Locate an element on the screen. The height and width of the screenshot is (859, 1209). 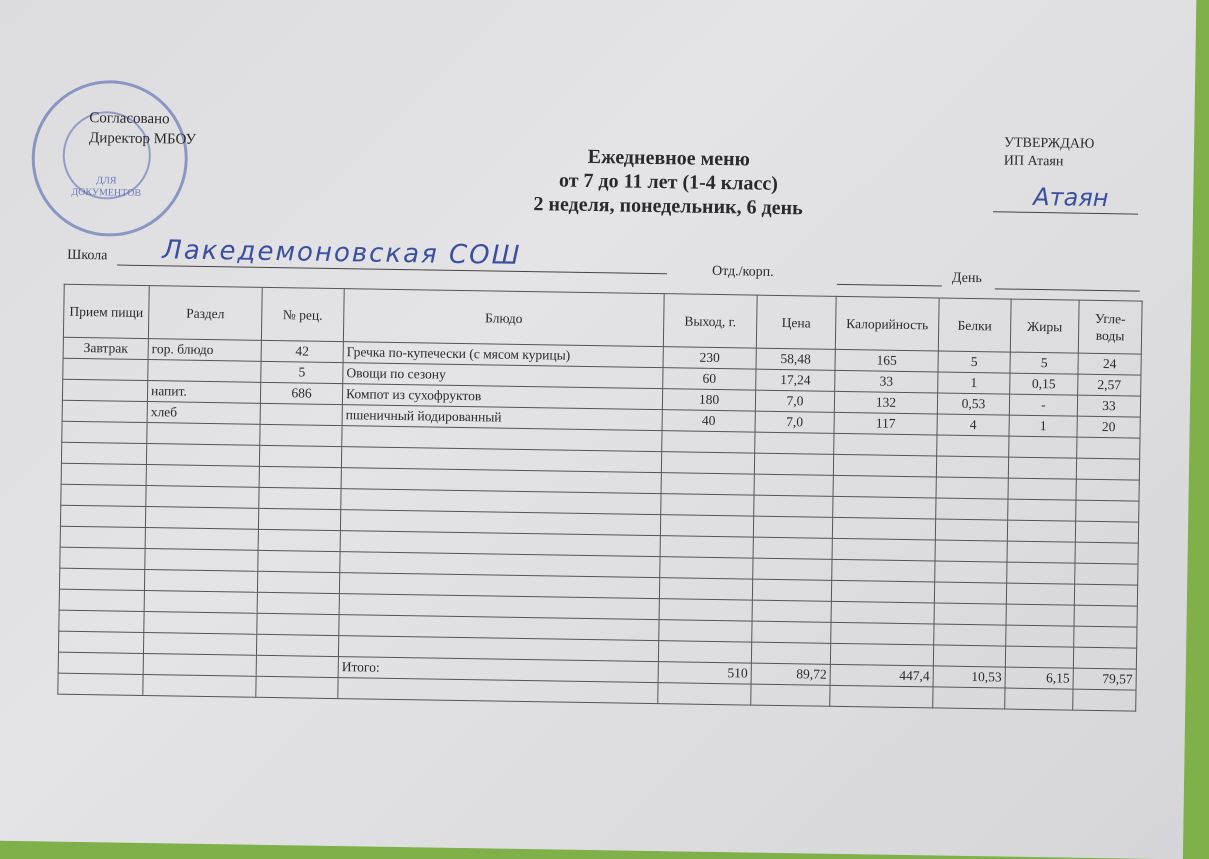
table-cell: 4 is located at coordinates (973, 425).